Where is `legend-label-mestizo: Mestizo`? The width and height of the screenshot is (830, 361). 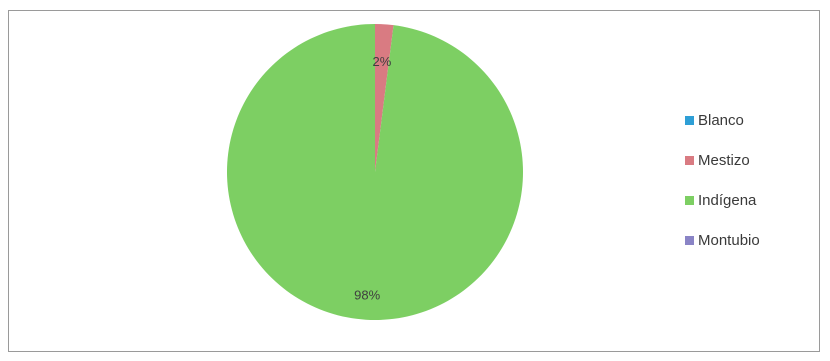 legend-label-mestizo: Mestizo is located at coordinates (724, 160).